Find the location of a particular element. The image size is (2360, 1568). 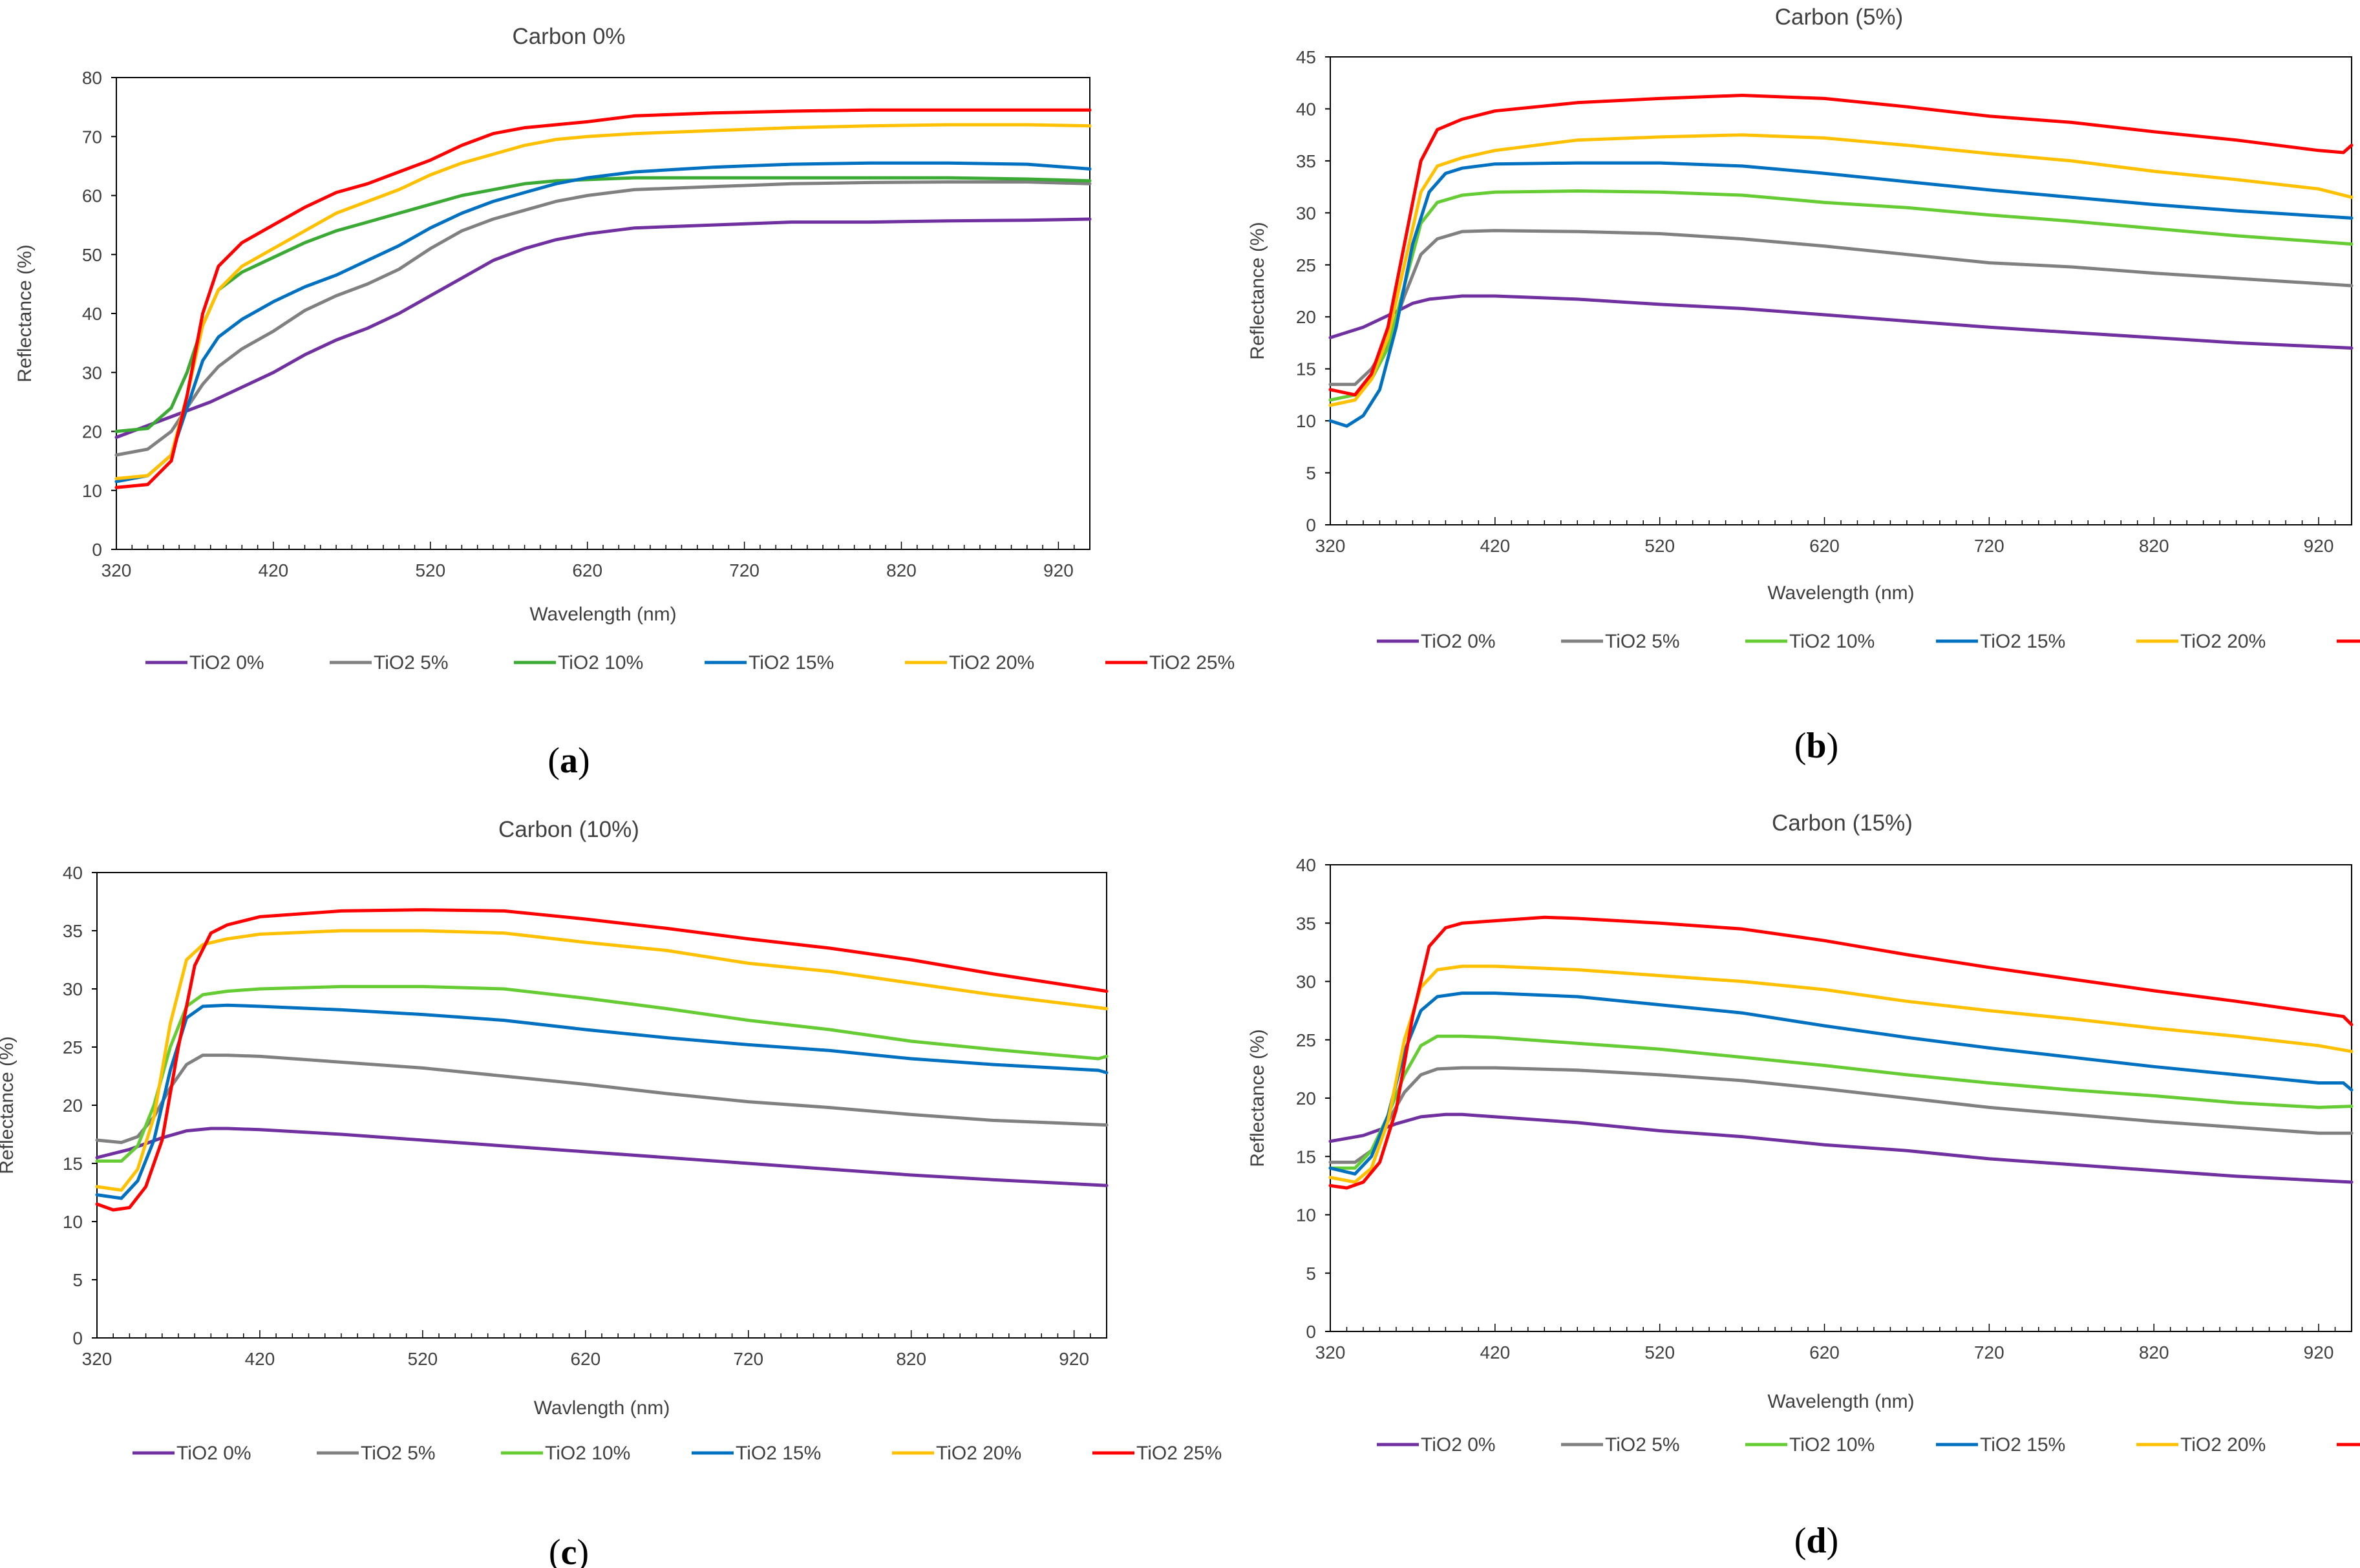

y-tick-label: 80 is located at coordinates (92, 78).